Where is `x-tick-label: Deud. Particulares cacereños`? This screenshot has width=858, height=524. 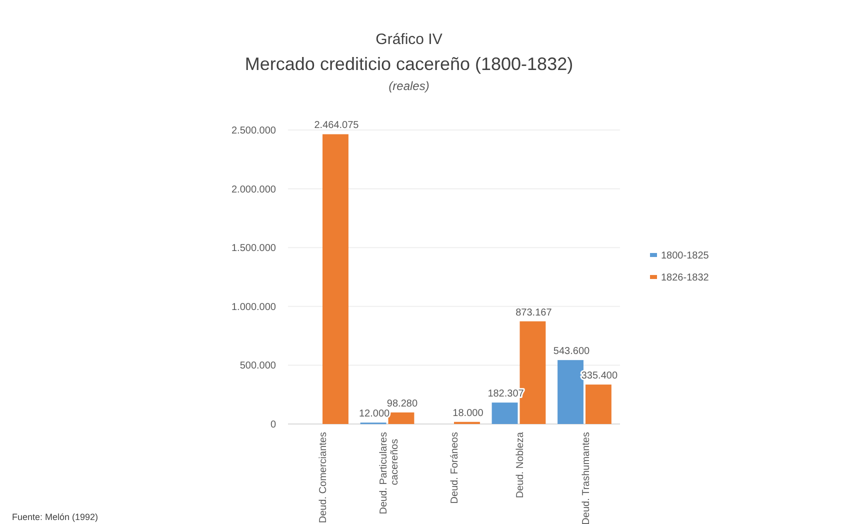 x-tick-label: Deud. Particulares cacereños is located at coordinates (389, 473).